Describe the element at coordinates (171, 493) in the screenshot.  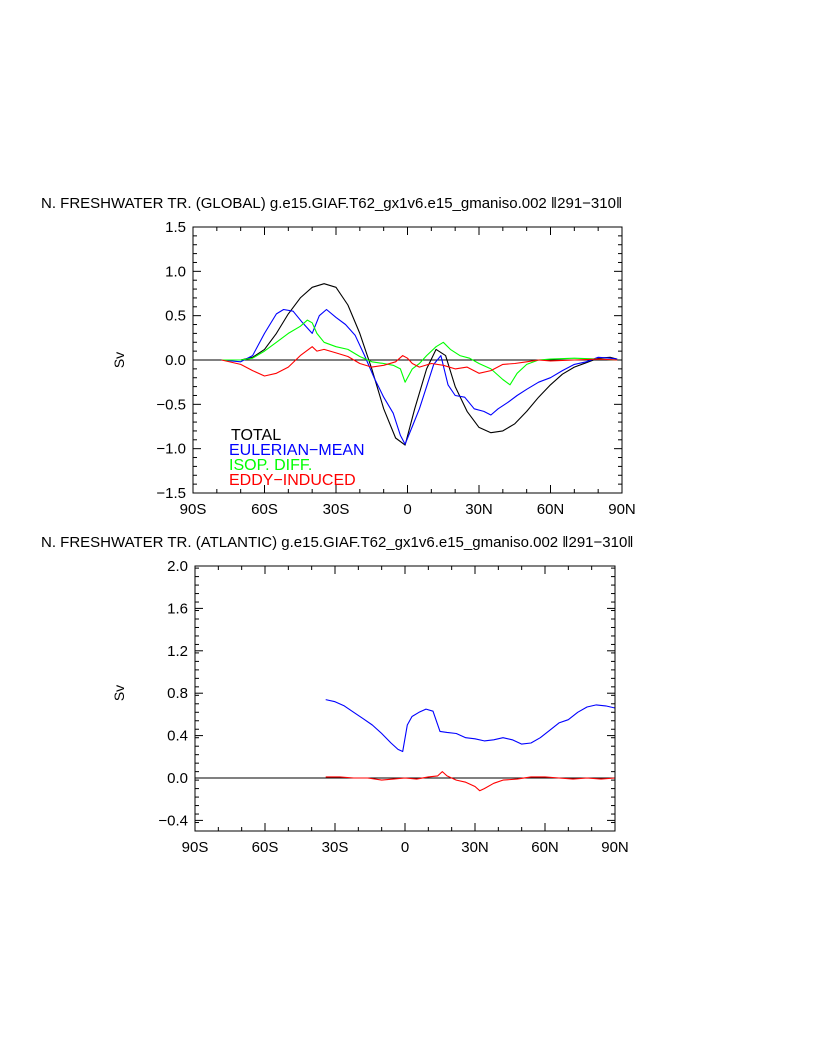
I see `global-y-tick-label: −1.5` at that location.